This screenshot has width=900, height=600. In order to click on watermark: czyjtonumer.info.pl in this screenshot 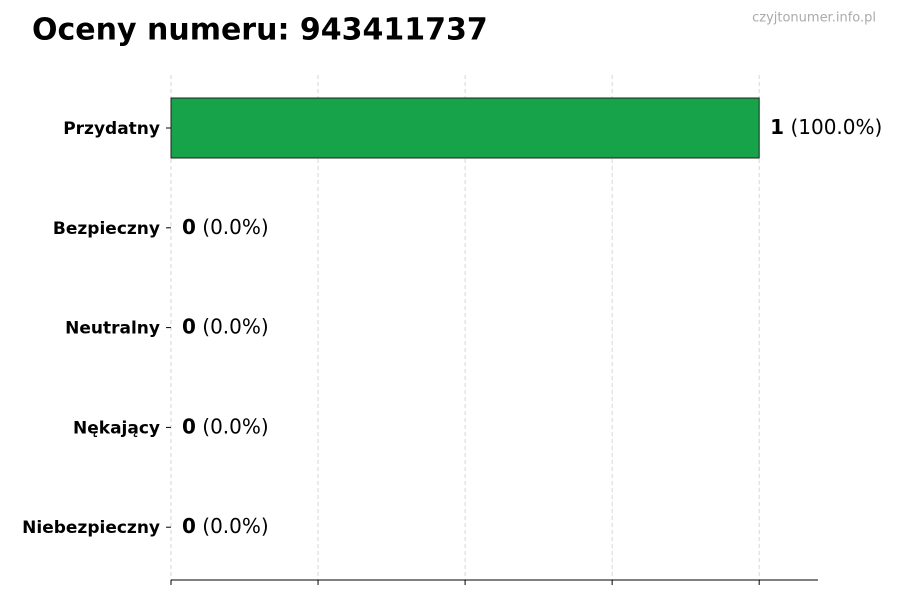, I will do `click(814, 18)`.